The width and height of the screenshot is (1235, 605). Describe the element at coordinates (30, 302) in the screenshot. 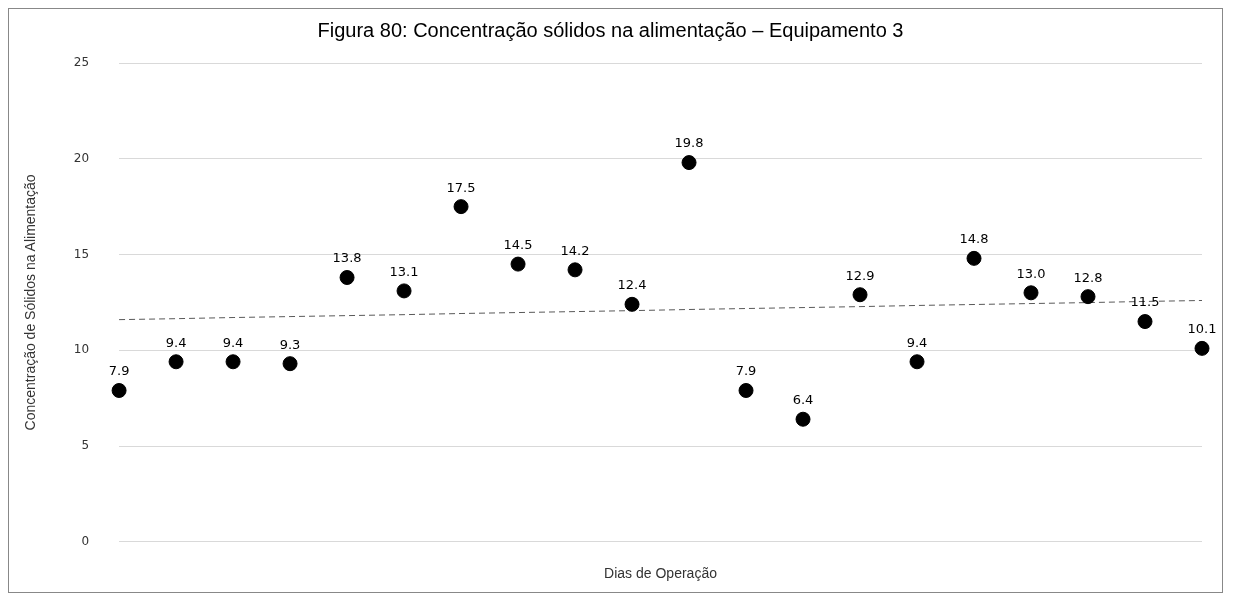

I see `y-axis-title: Concentração de Sólidos na Alimentação` at that location.